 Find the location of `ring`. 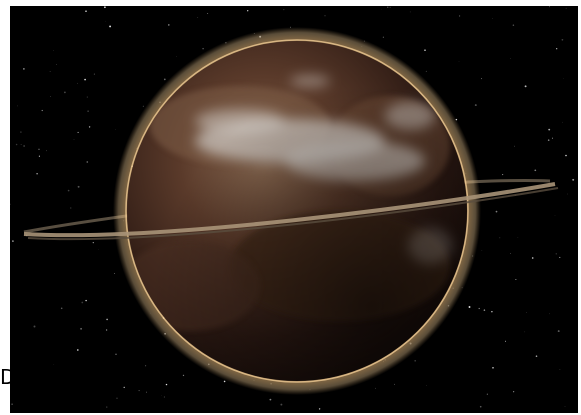

ring is located at coordinates (291, 211).